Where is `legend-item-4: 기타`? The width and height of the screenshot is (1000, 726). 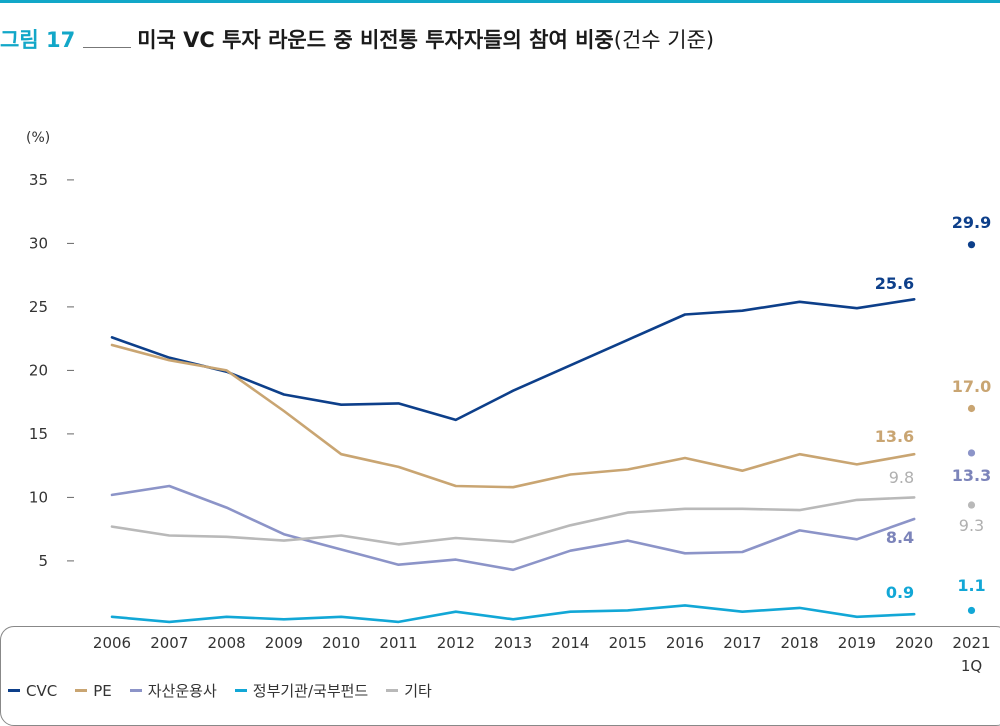 legend-item-4: 기타 is located at coordinates (409, 690).